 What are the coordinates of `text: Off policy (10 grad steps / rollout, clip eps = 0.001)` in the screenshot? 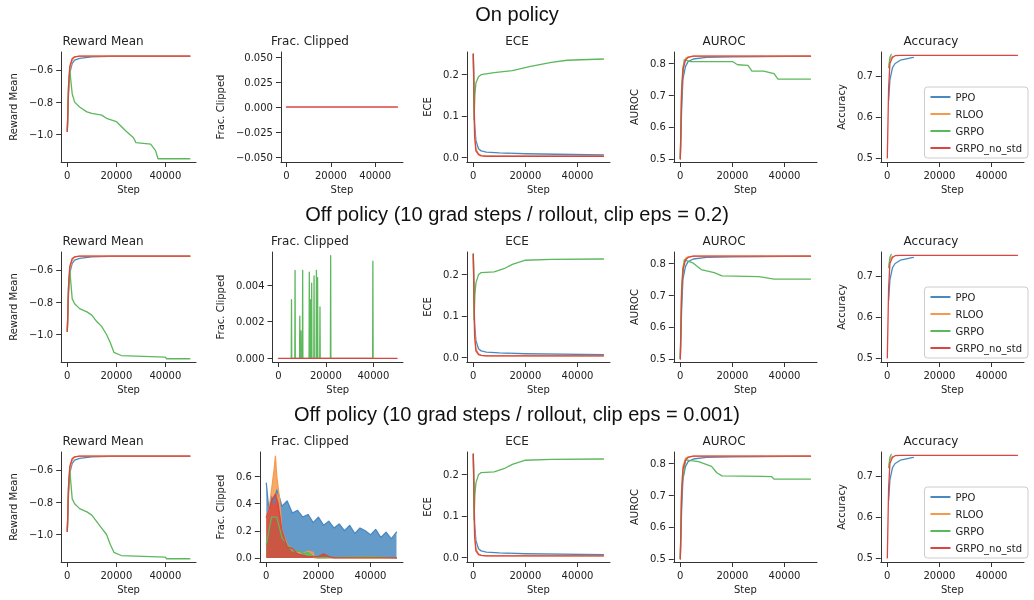 It's located at (517, 414).